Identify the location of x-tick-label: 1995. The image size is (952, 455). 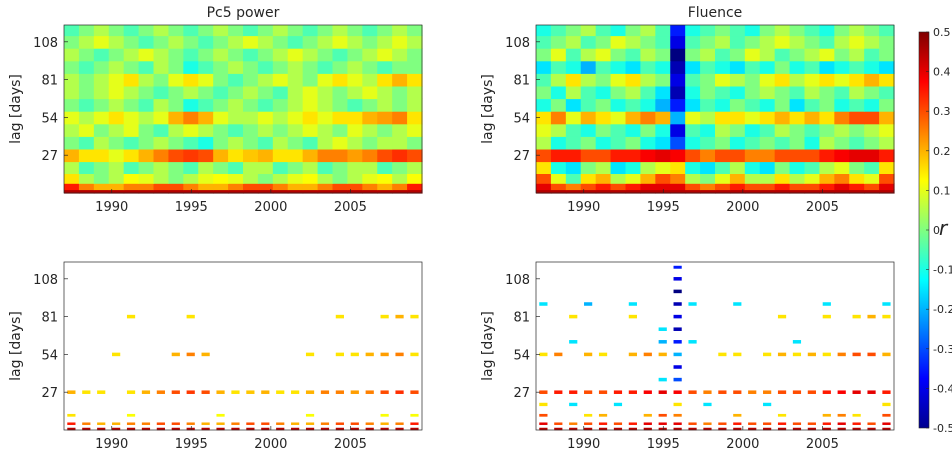
(663, 444).